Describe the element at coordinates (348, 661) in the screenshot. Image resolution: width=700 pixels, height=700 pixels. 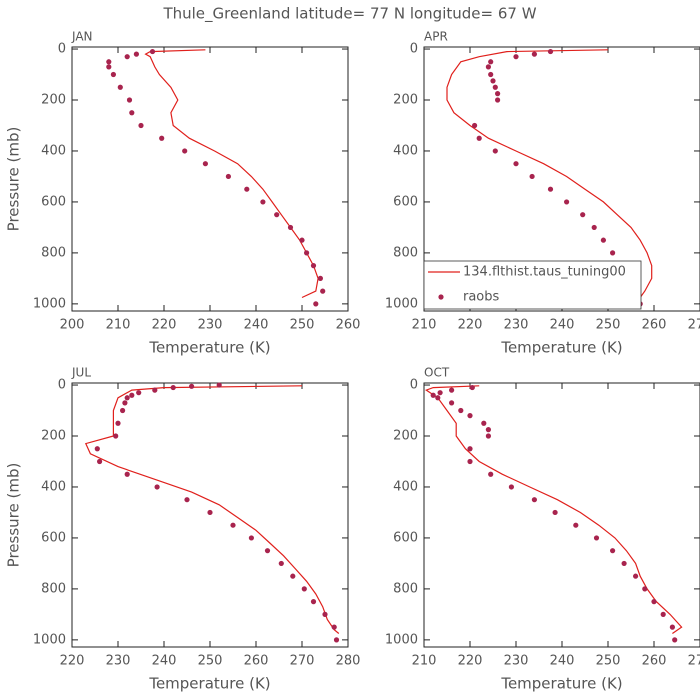
I see `x-tick-label: 280` at that location.